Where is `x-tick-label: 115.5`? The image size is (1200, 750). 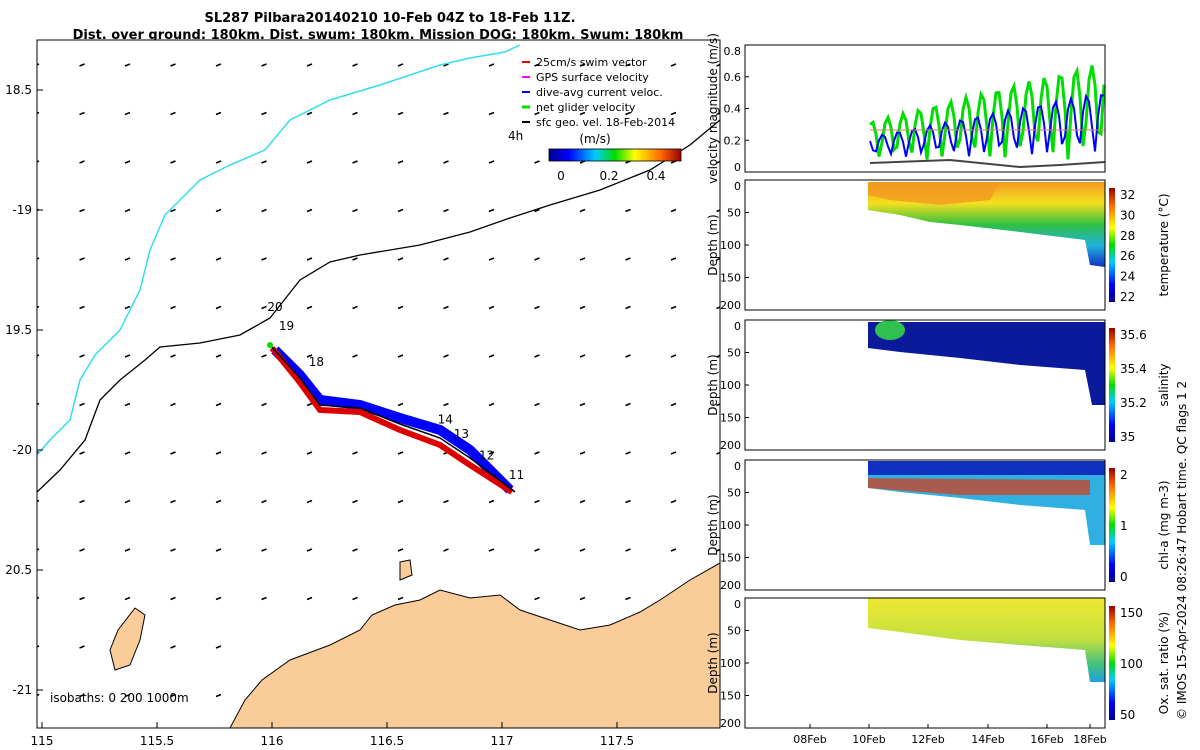
x-tick-label: 115.5 is located at coordinates (157, 741).